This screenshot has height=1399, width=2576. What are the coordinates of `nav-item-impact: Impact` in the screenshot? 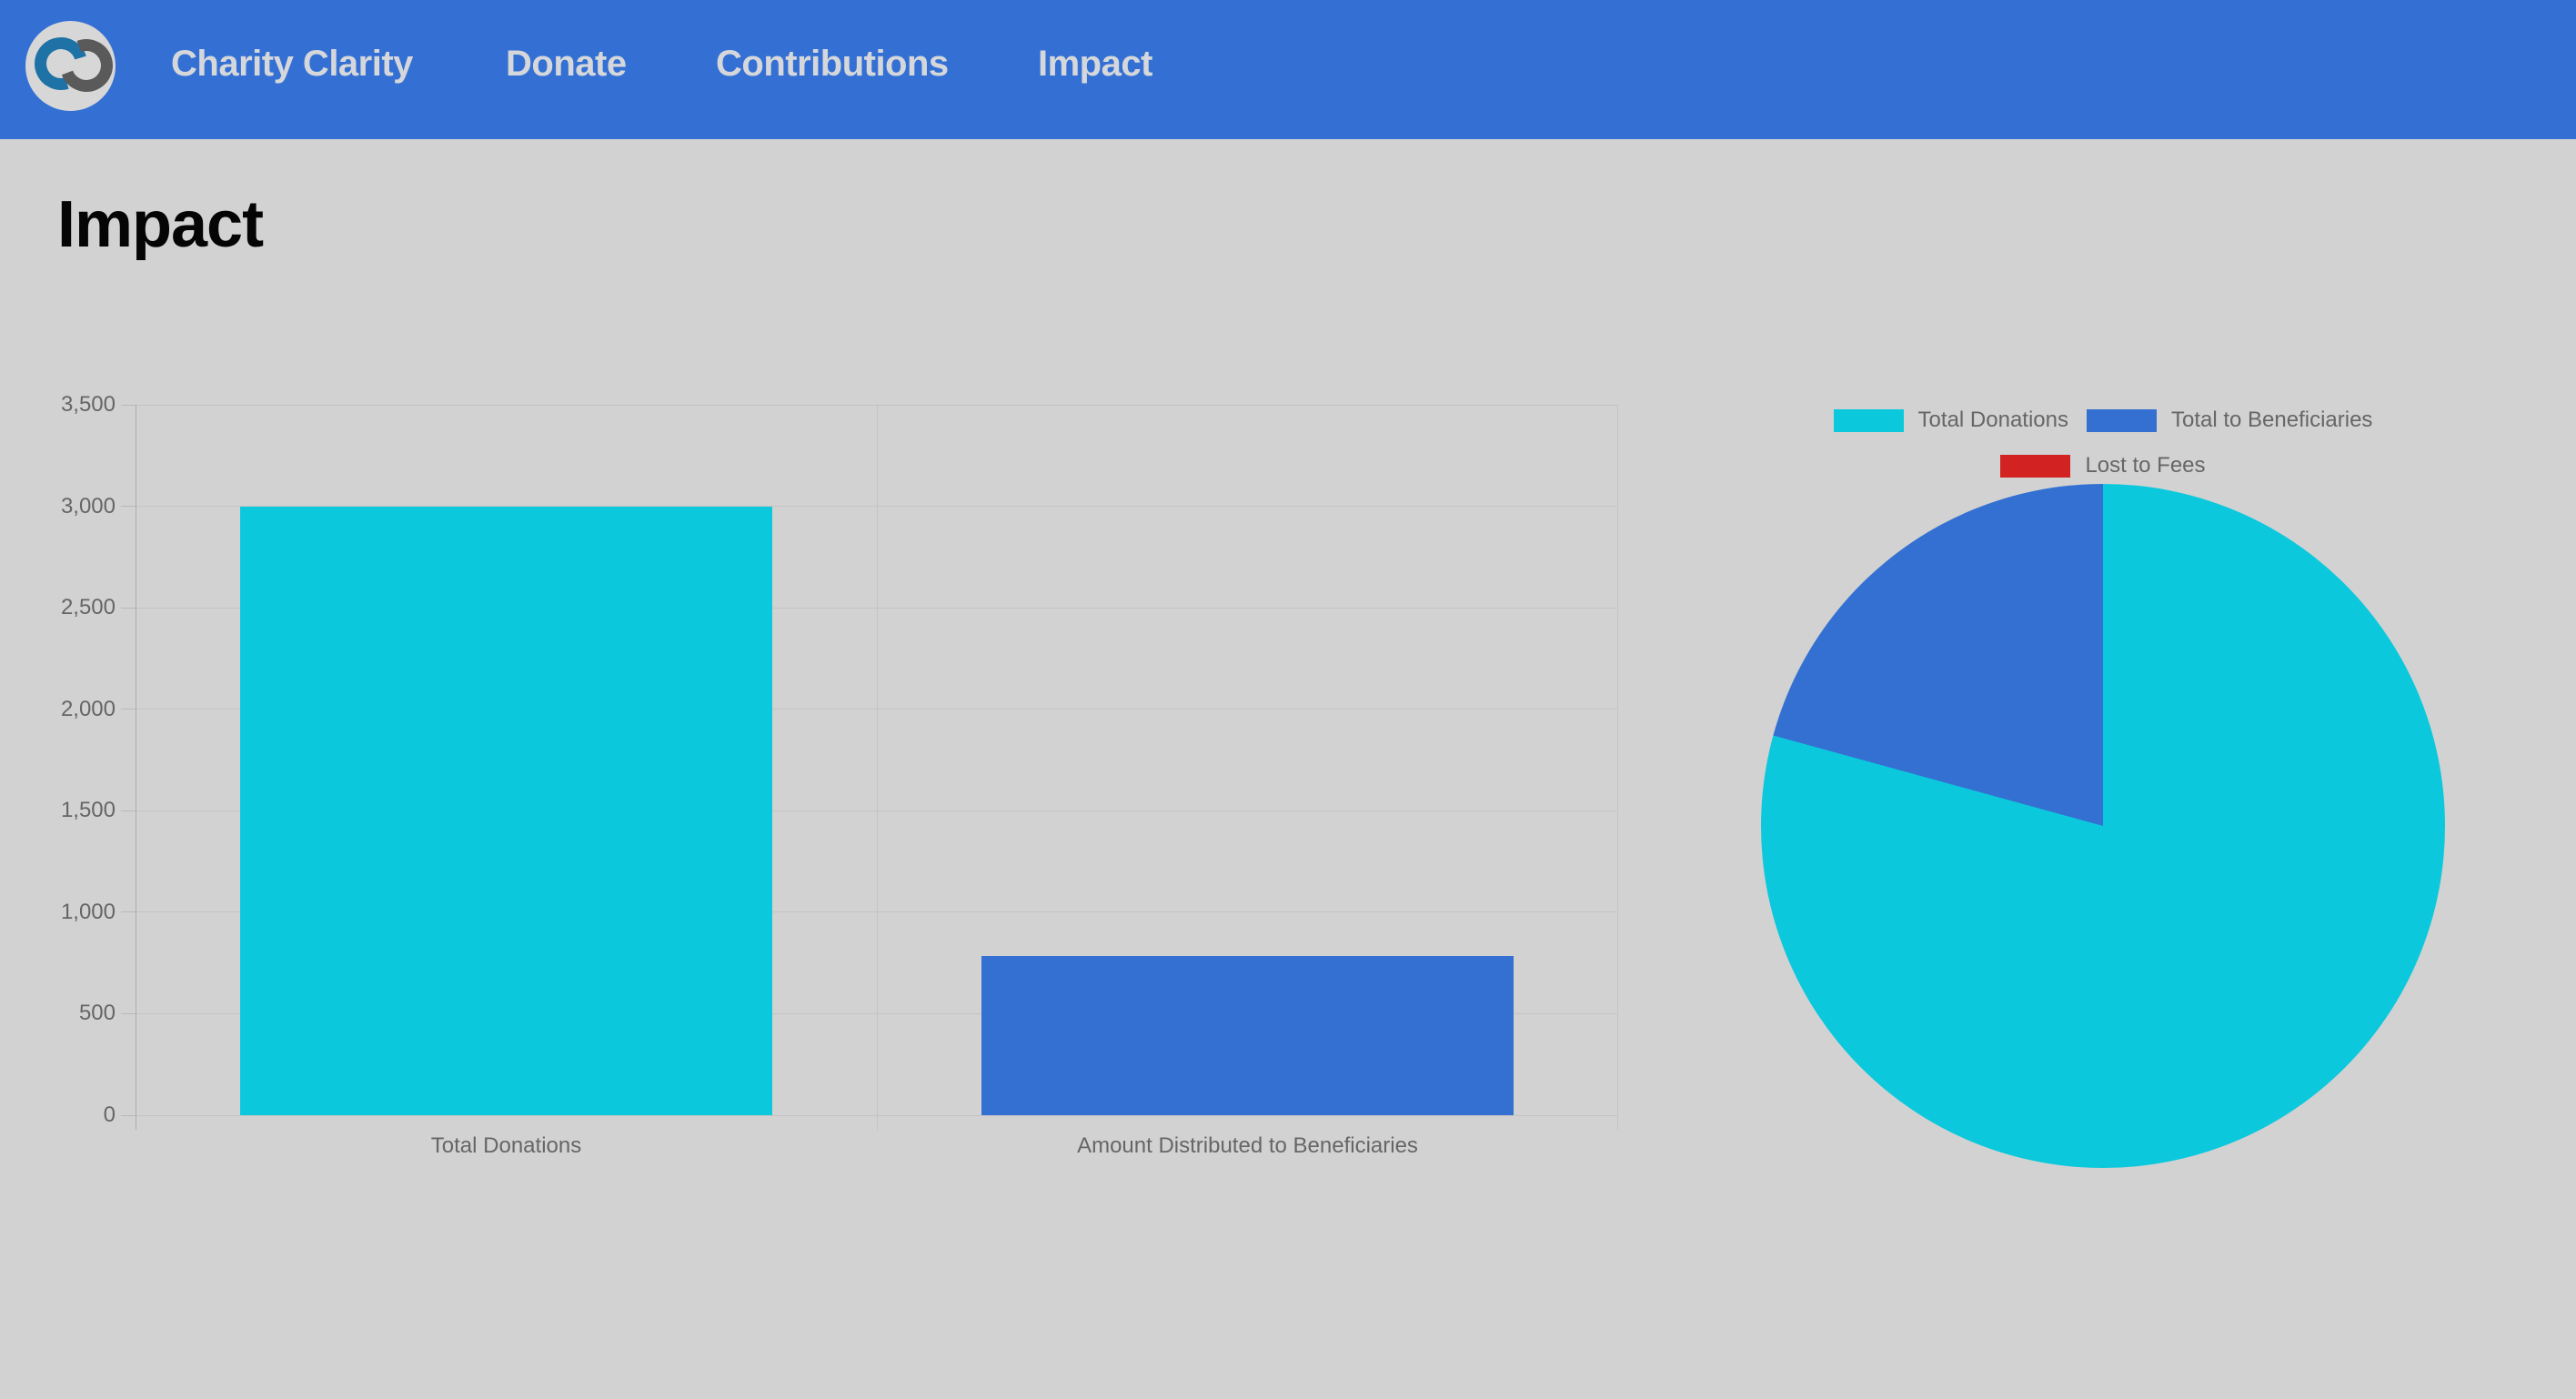 It's located at (1095, 64).